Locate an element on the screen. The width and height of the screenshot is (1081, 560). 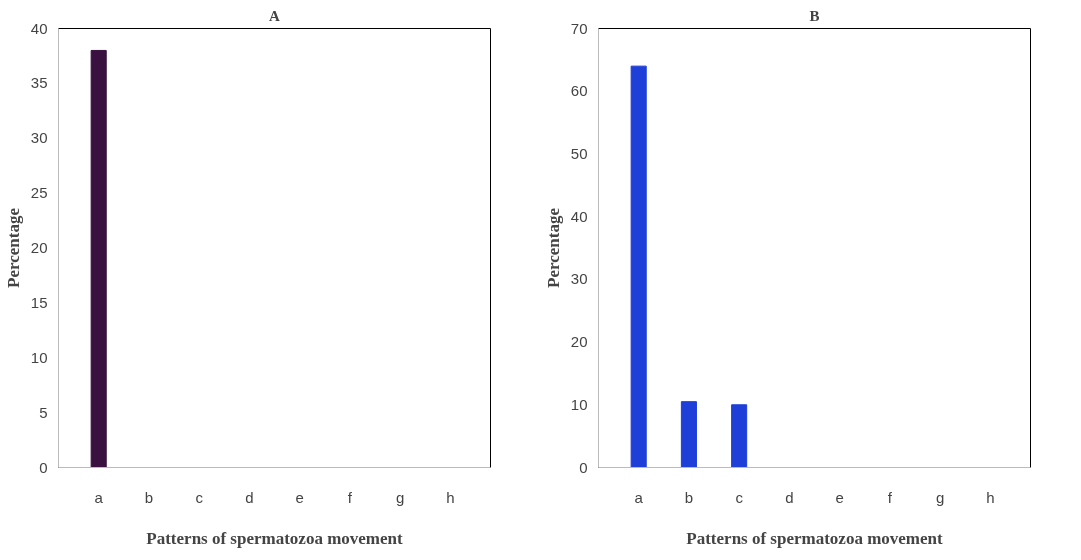
y-tick-label: 60 is located at coordinates (579, 91).